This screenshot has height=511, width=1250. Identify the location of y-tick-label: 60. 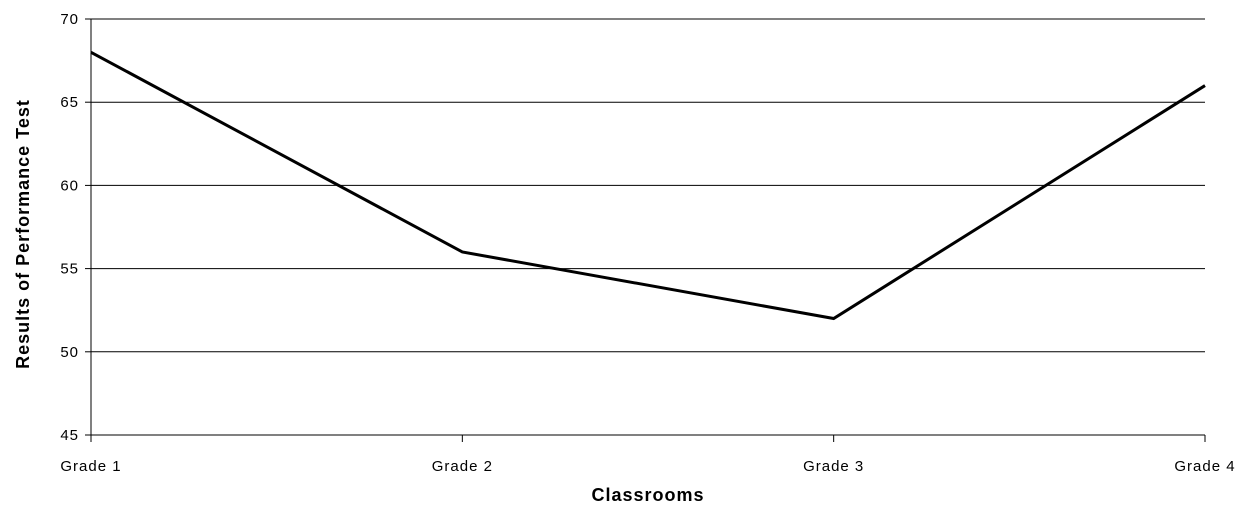
(69, 185).